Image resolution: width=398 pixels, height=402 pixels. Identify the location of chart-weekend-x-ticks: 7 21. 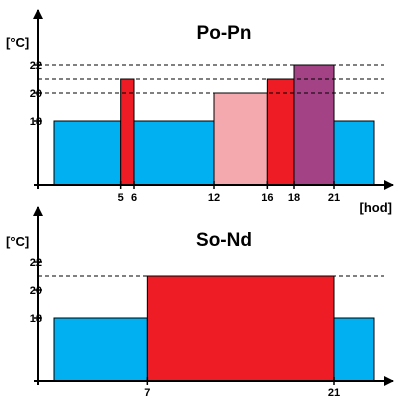
(242, 388).